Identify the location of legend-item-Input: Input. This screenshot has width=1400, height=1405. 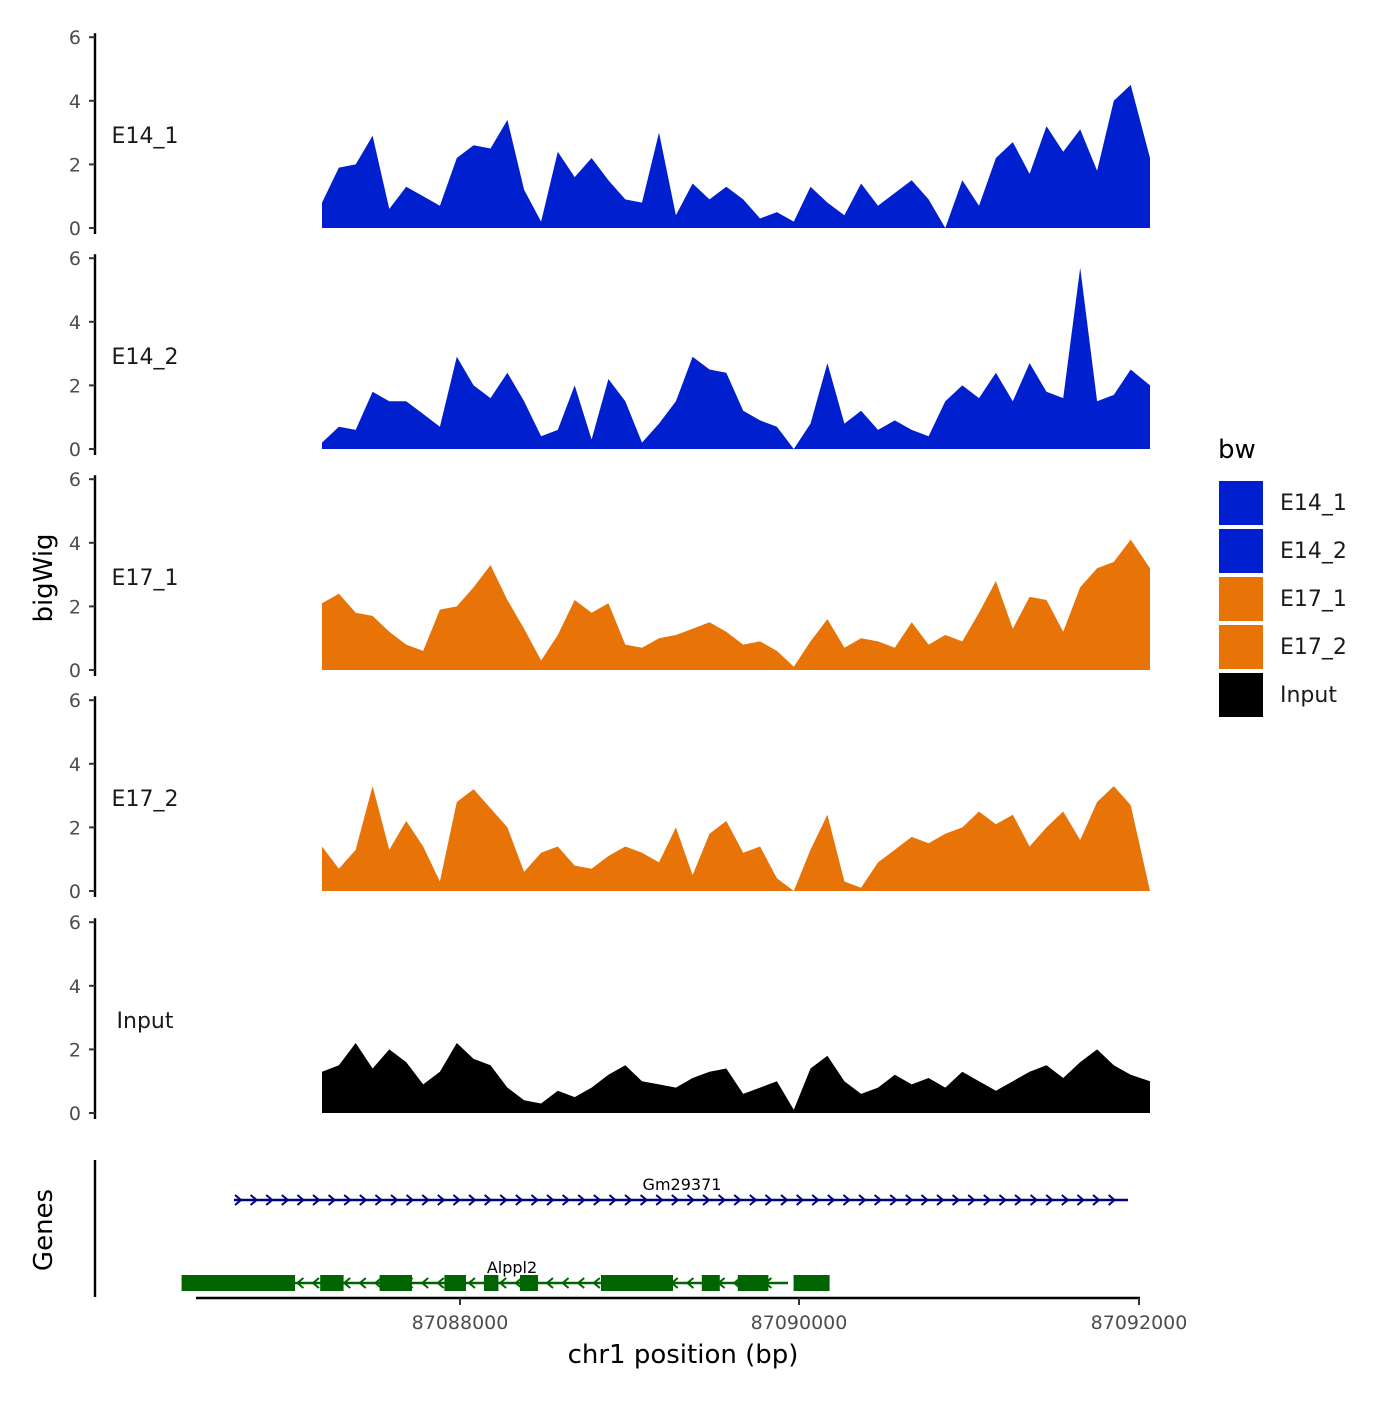
(1277, 695).